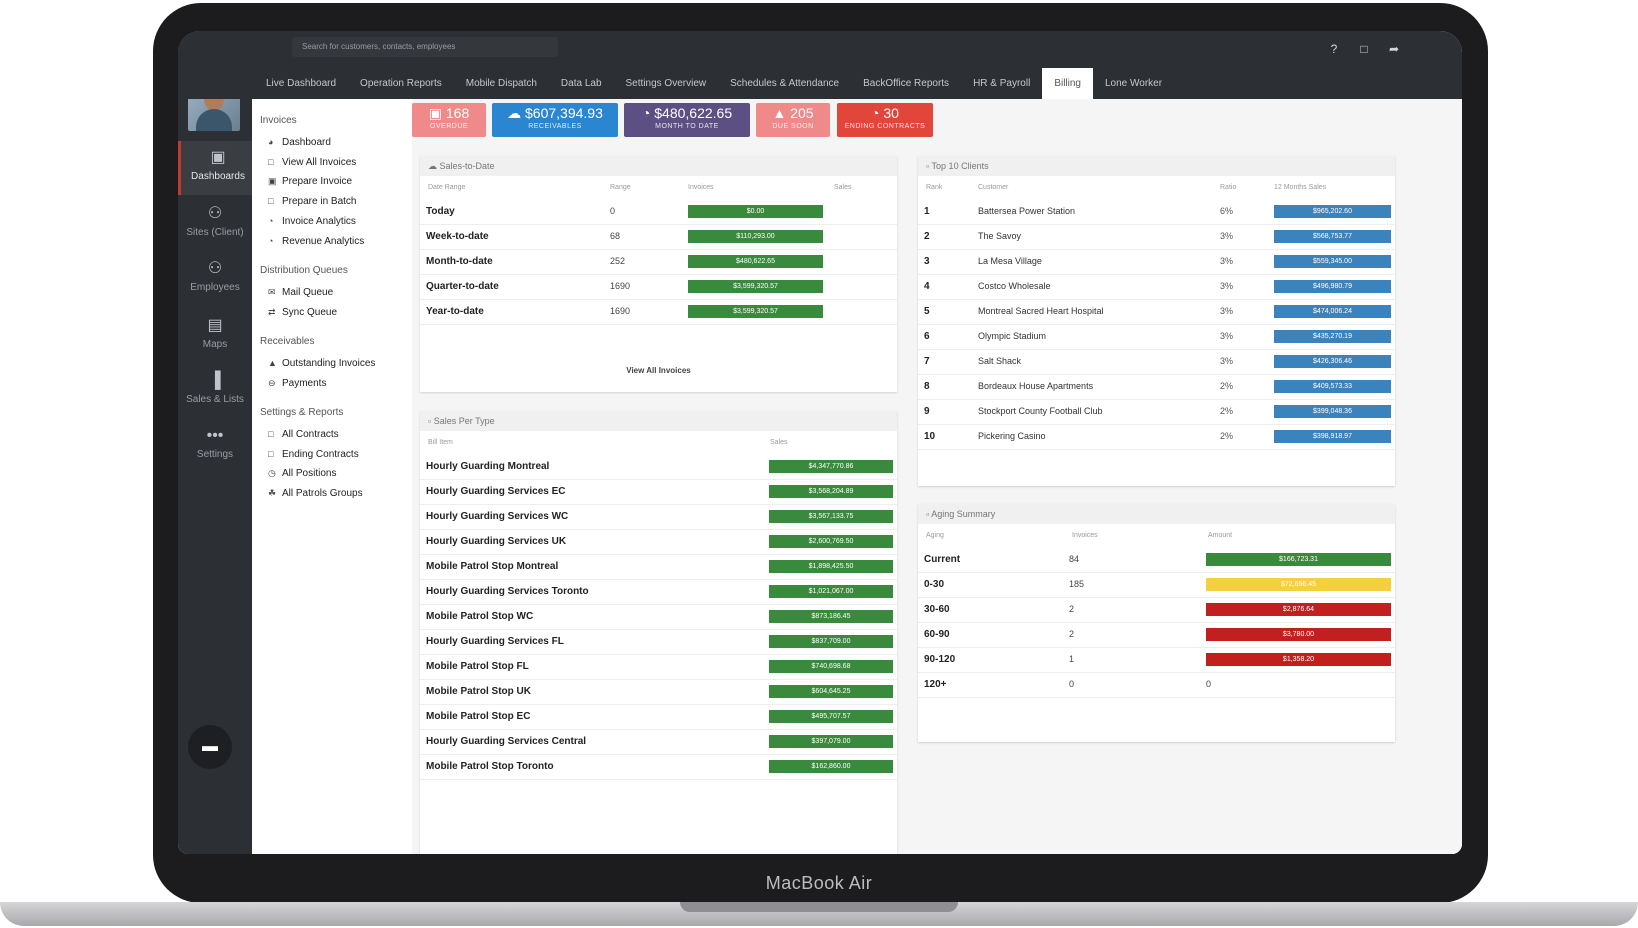  I want to click on help-icon: ?, so click(1334, 49).